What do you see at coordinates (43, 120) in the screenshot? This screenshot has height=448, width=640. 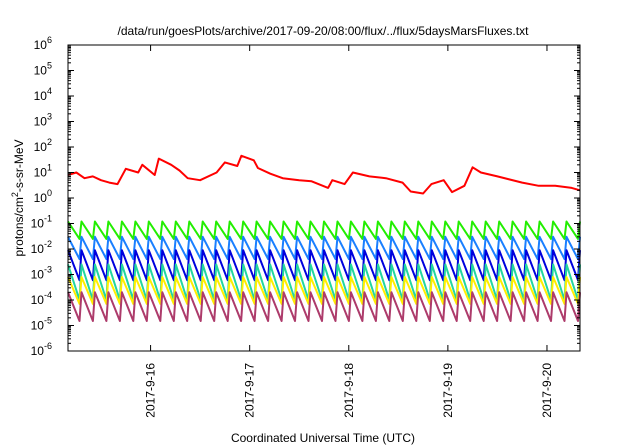 I see `y-tick-label: 10³` at bounding box center [43, 120].